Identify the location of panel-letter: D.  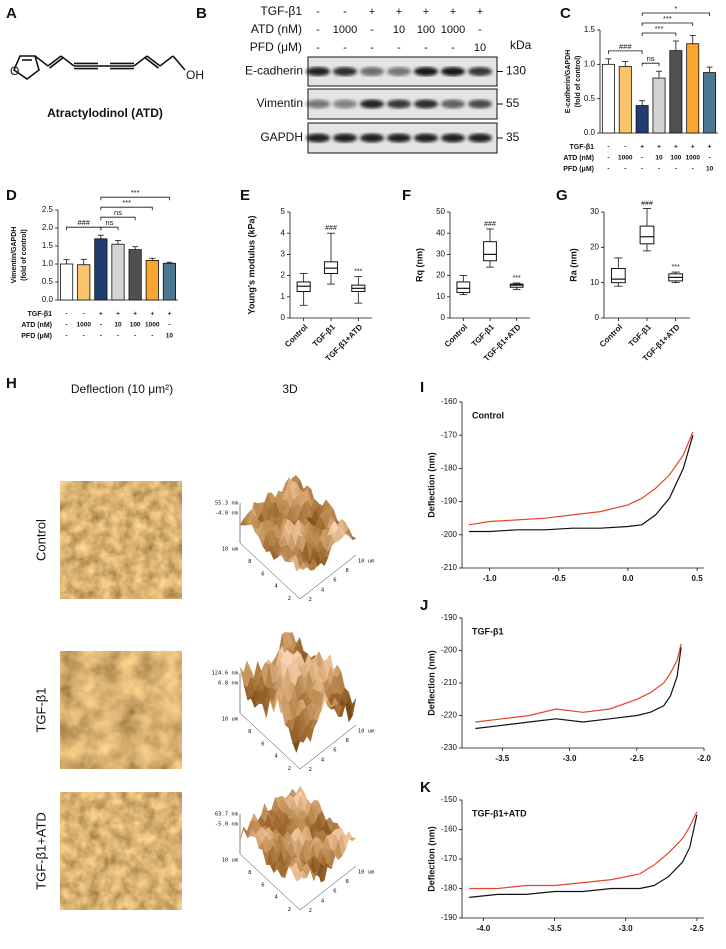
(11, 195).